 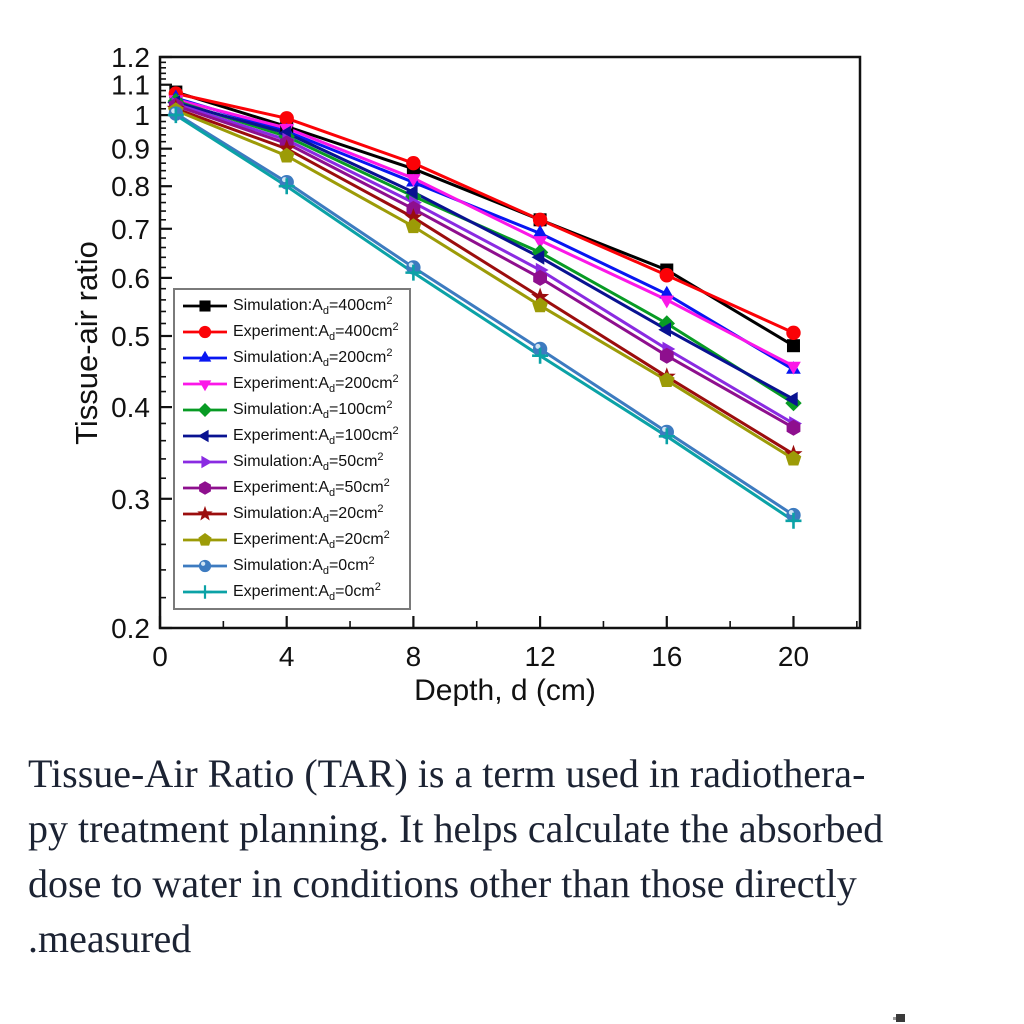 What do you see at coordinates (160, 656) in the screenshot?
I see `x-tick-label: 0` at bounding box center [160, 656].